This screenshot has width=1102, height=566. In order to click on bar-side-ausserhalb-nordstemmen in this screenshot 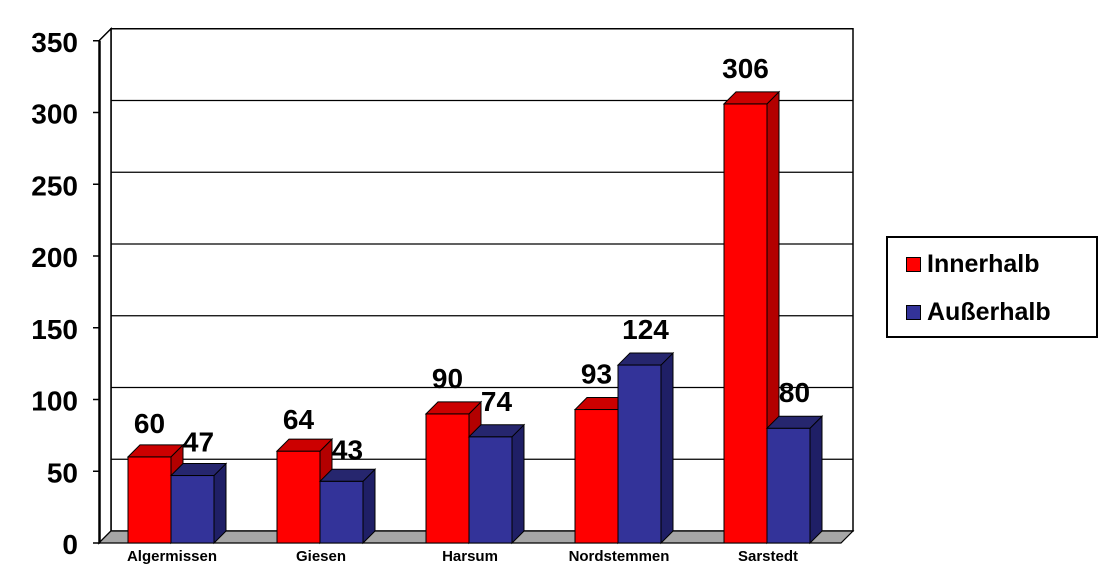, I will do `click(667, 448)`.